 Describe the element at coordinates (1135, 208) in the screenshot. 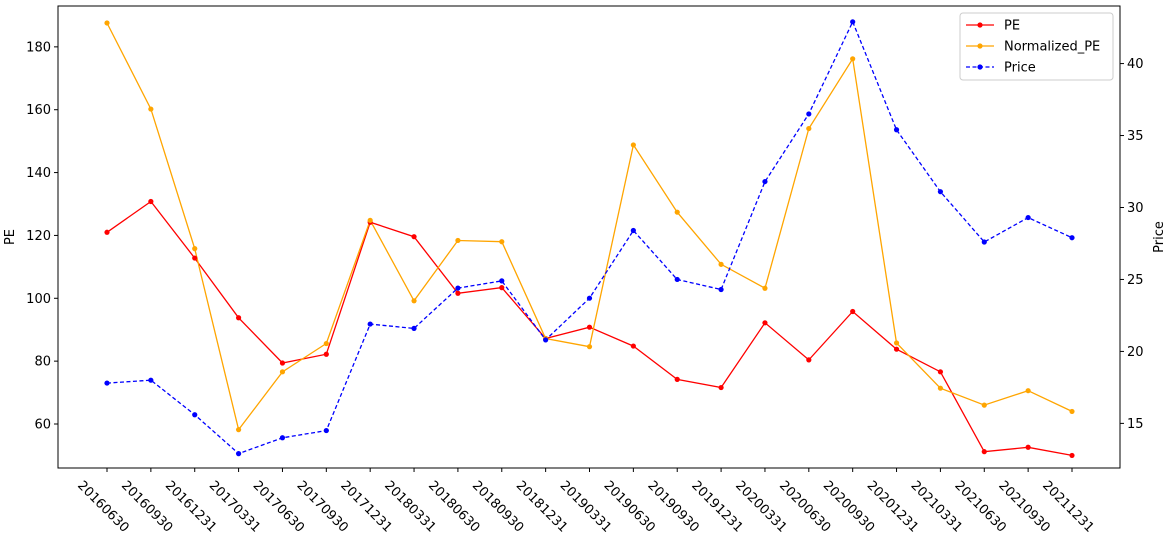

I see `right-y-tick-label: 30` at that location.